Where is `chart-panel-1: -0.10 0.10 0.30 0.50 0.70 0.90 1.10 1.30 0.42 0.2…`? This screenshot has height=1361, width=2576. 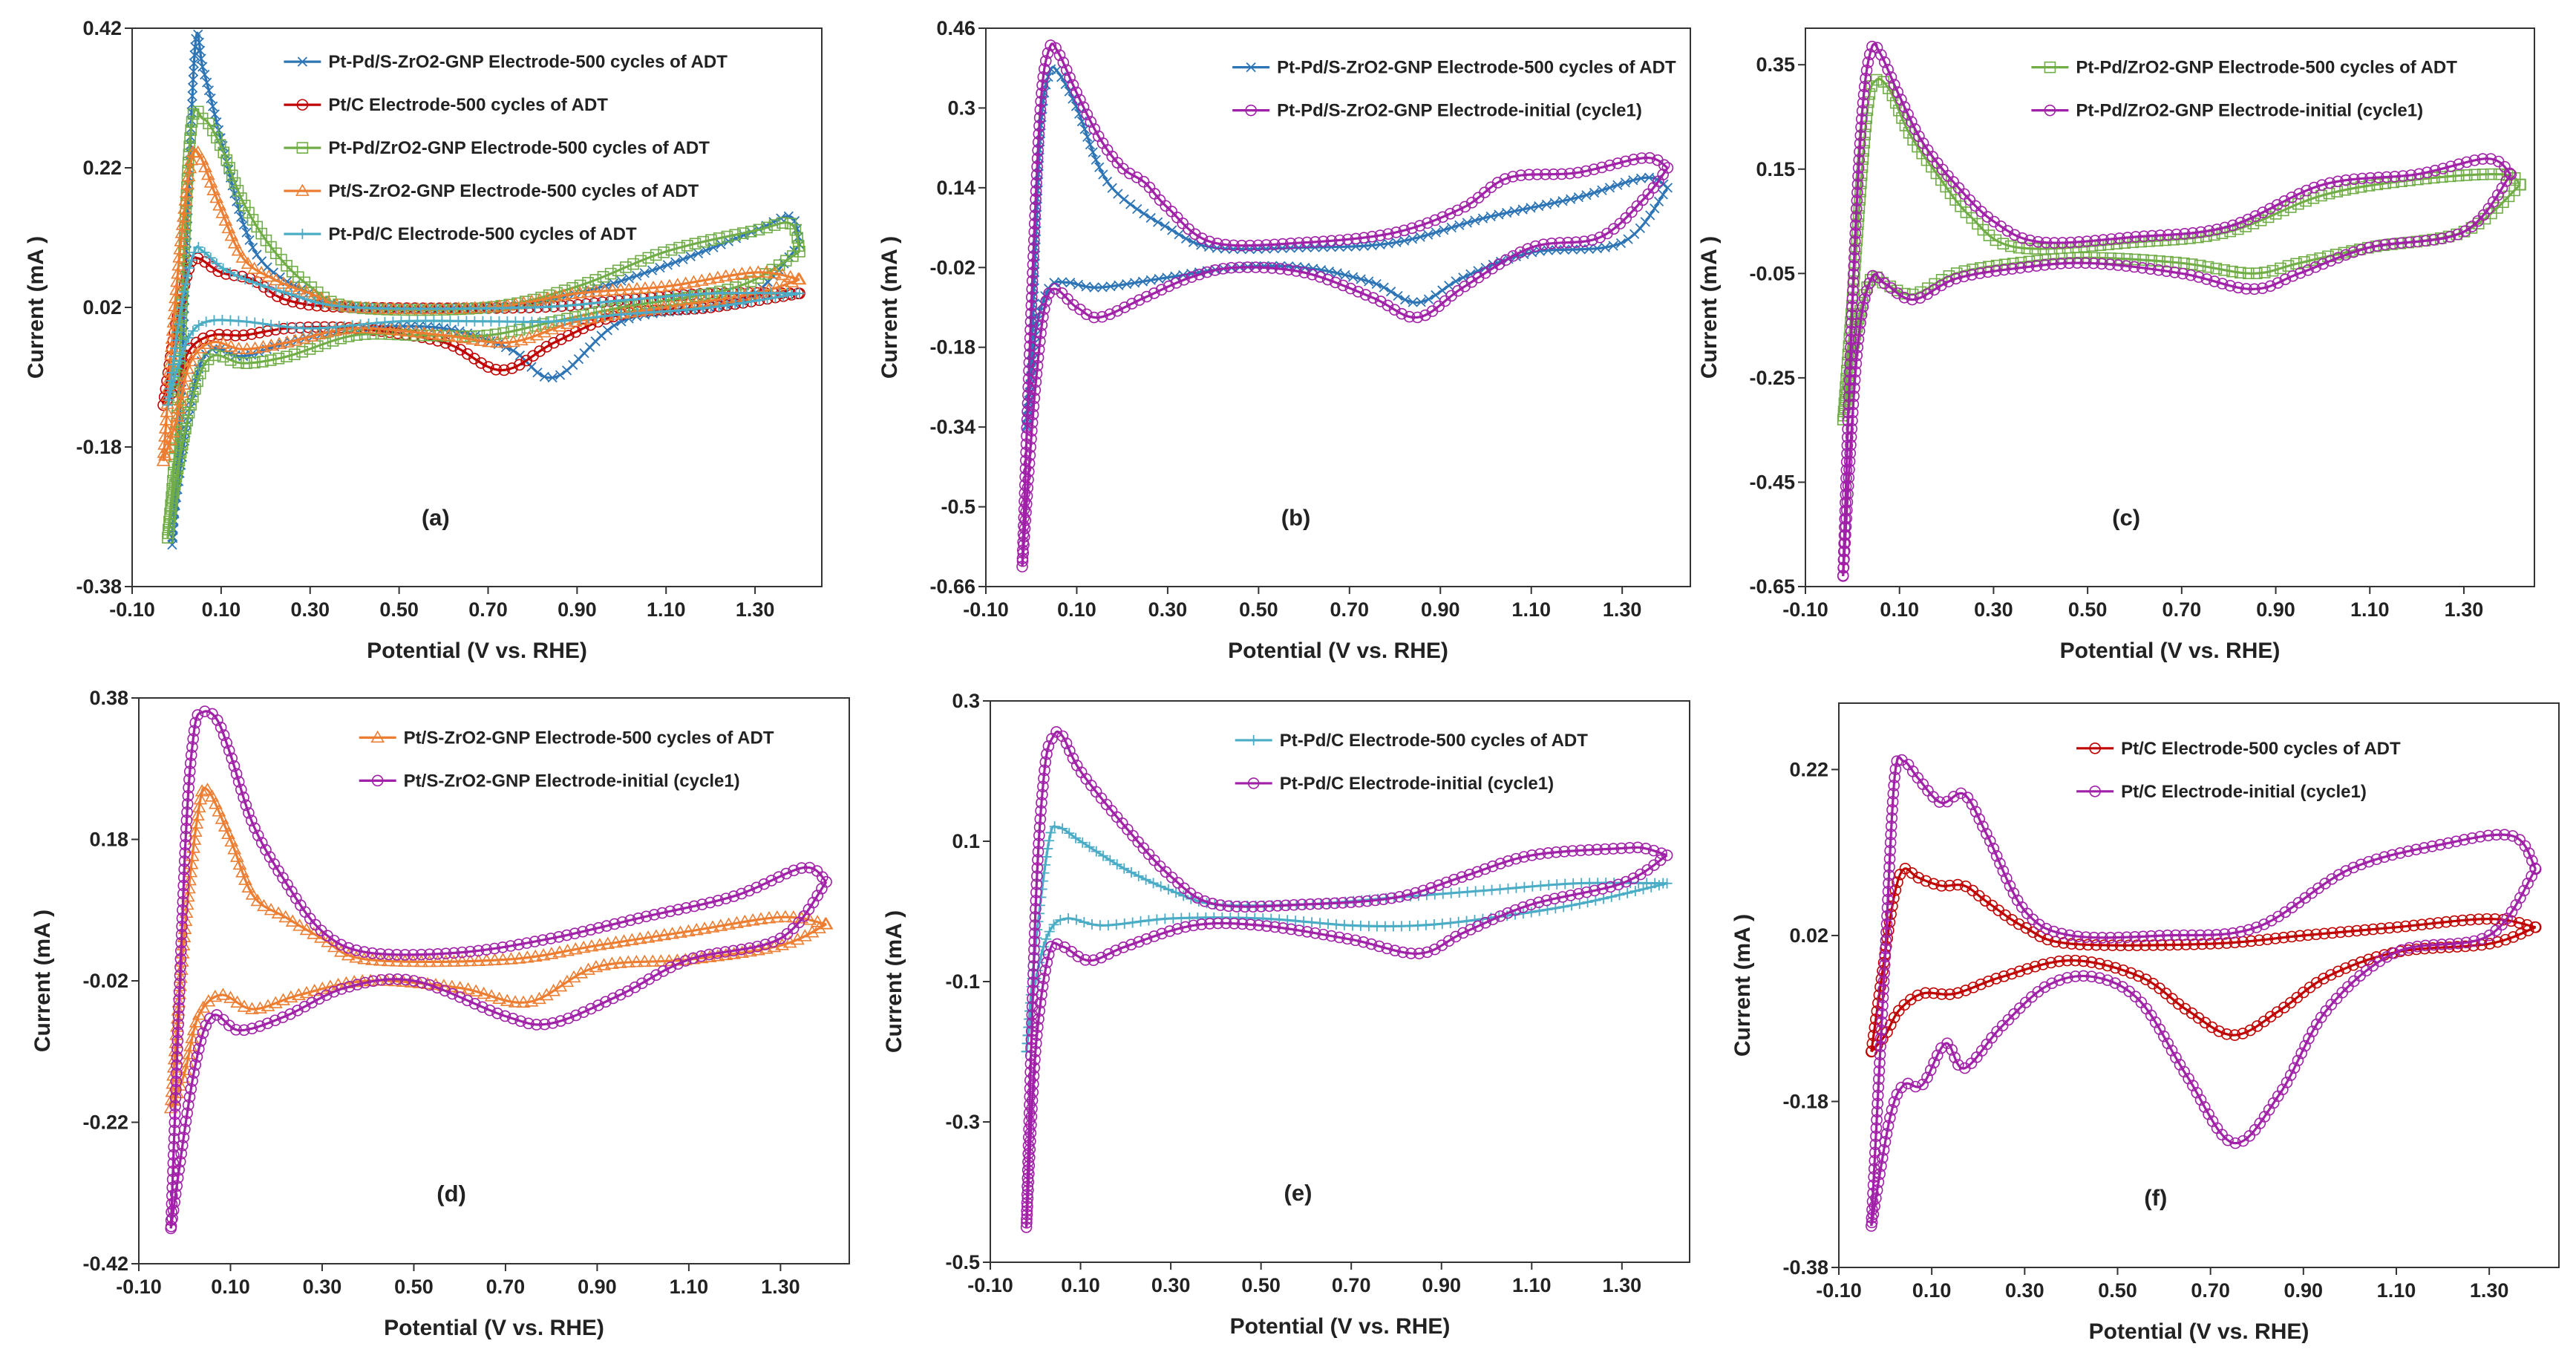 chart-panel-1: -0.10 0.10 0.30 0.50 0.70 0.90 1.10 1.30 0.42 0.2… is located at coordinates (423, 340).